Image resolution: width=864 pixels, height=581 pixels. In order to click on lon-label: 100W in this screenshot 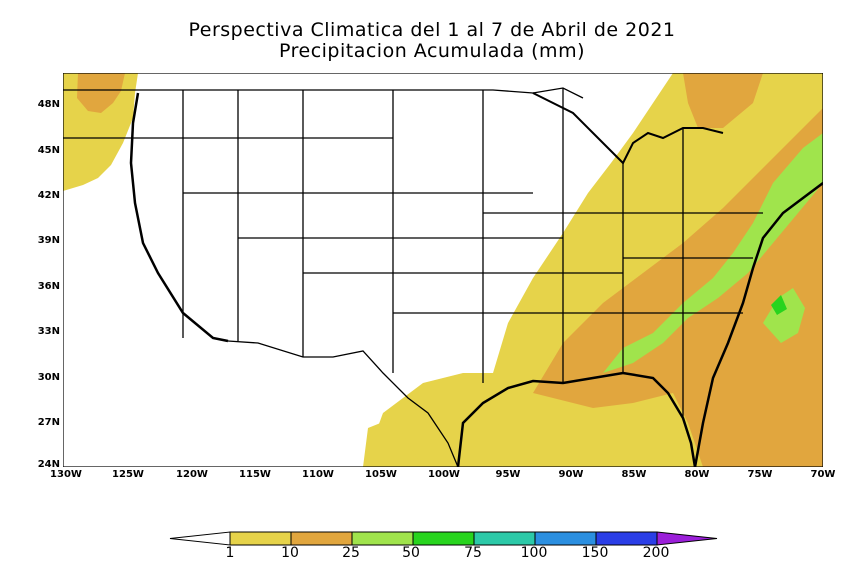, I will do `click(444, 474)`.